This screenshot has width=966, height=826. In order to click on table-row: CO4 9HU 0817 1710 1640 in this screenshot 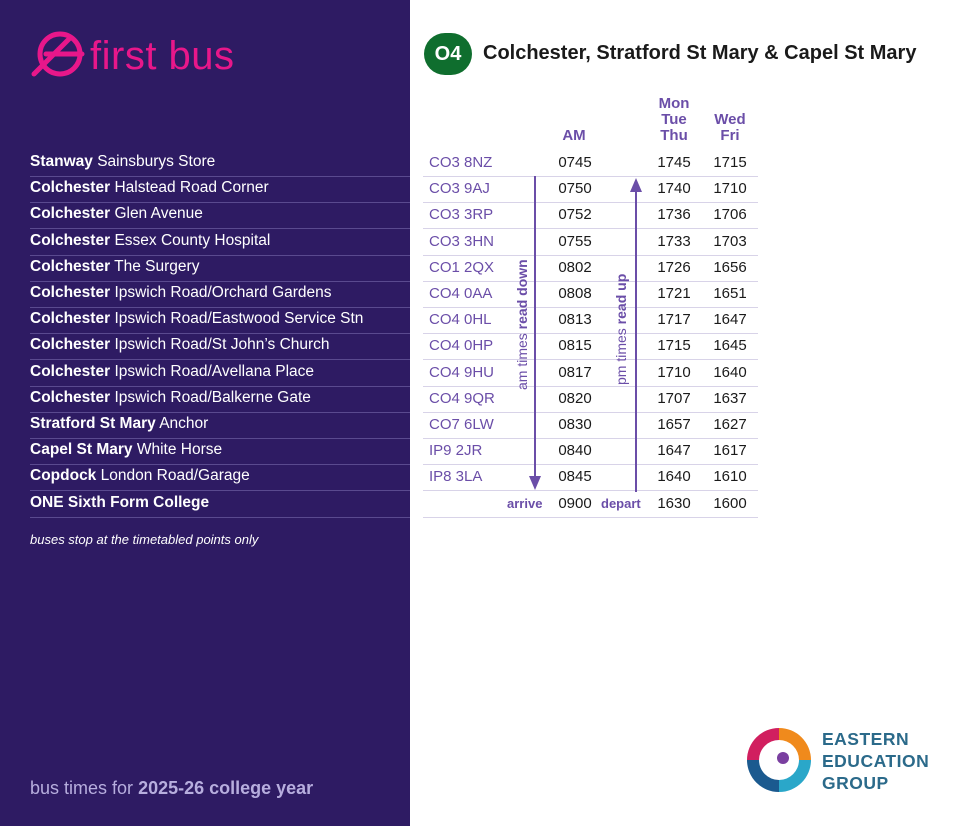, I will do `click(590, 373)`.